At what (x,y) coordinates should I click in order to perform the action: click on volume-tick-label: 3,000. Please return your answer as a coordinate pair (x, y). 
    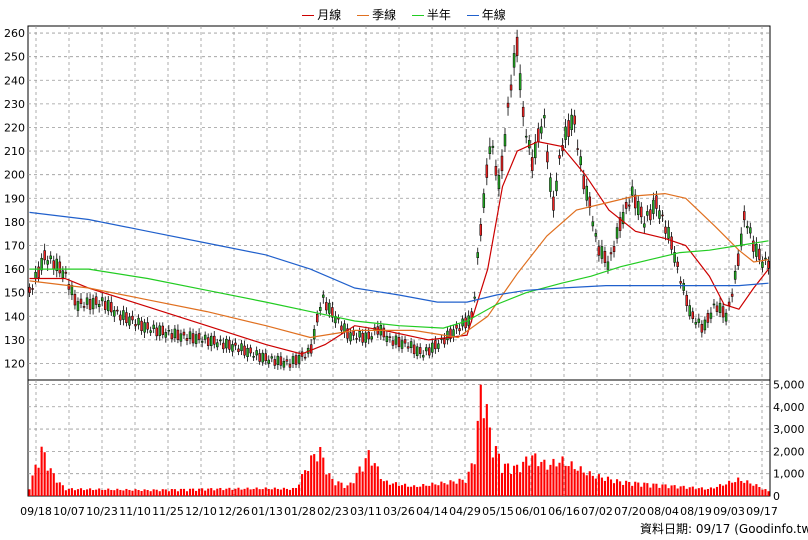
    Looking at the image, I should click on (789, 429).